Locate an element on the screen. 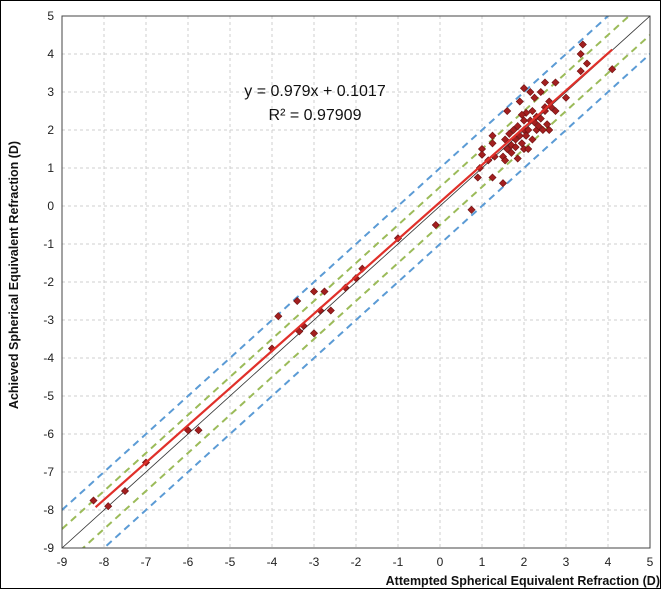  x-tick-label: 3 is located at coordinates (566, 562).